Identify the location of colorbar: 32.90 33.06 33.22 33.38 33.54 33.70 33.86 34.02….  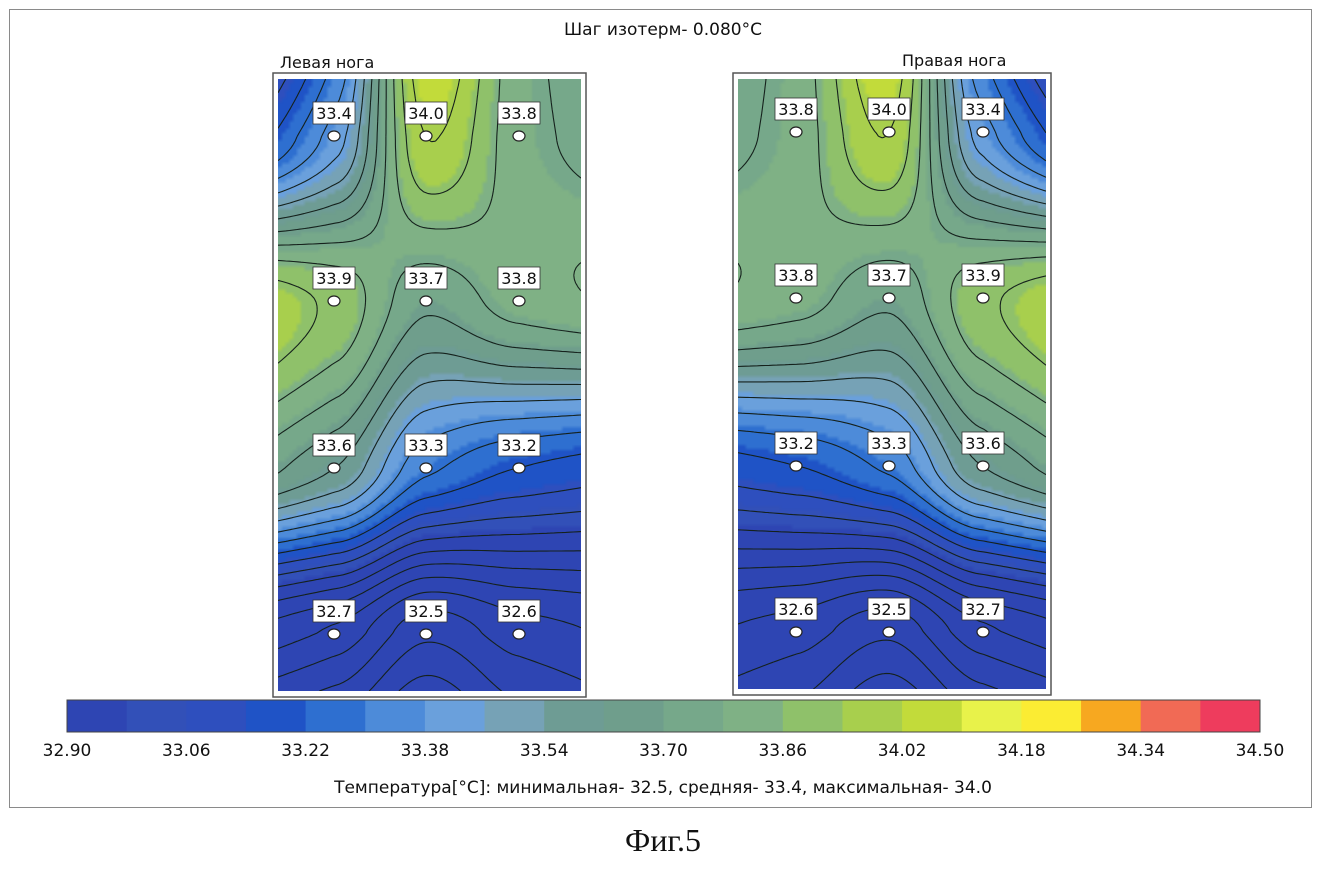
(664, 730).